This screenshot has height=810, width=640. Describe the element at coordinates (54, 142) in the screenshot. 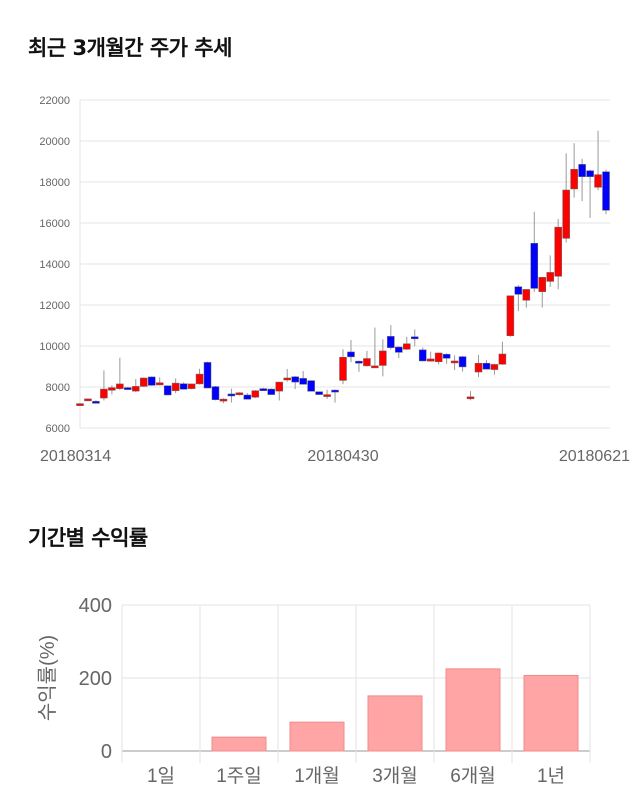

I see `y-tick-label: 20000` at that location.